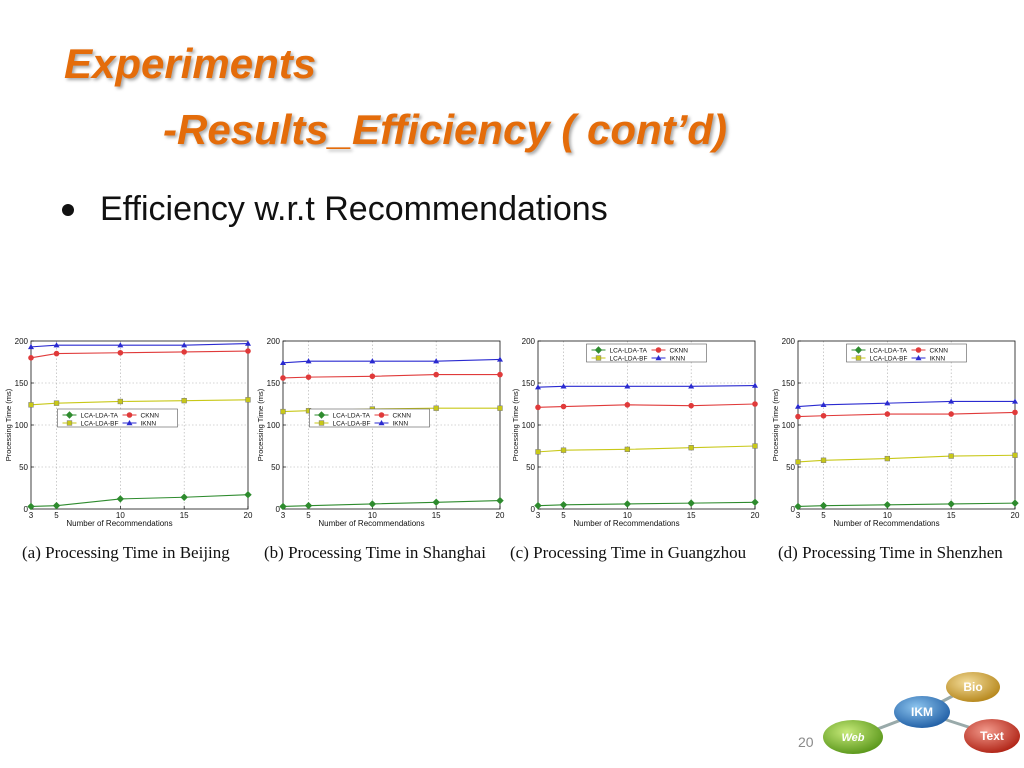 The height and width of the screenshot is (768, 1024). I want to click on y-tick-label: 200, so click(529, 341).